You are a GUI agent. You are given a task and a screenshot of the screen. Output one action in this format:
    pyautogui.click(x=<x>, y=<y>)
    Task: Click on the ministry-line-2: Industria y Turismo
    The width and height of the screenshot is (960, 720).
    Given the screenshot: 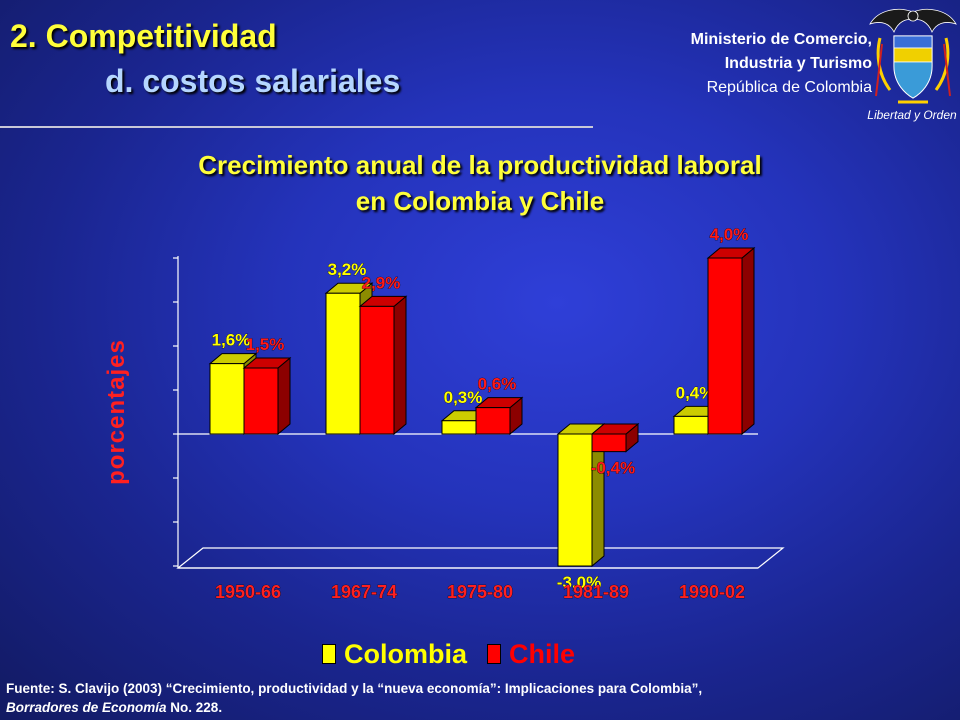 What is the action you would take?
    pyautogui.click(x=798, y=63)
    